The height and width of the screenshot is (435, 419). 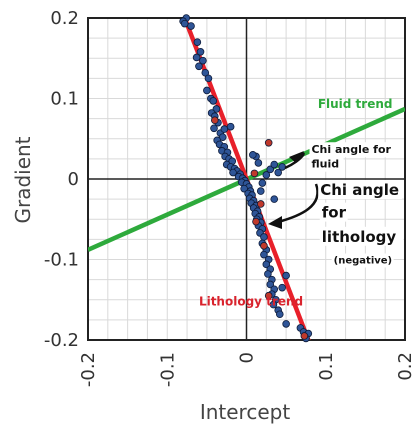 I want to click on x-tick-label: -0.1, so click(x=167, y=369).